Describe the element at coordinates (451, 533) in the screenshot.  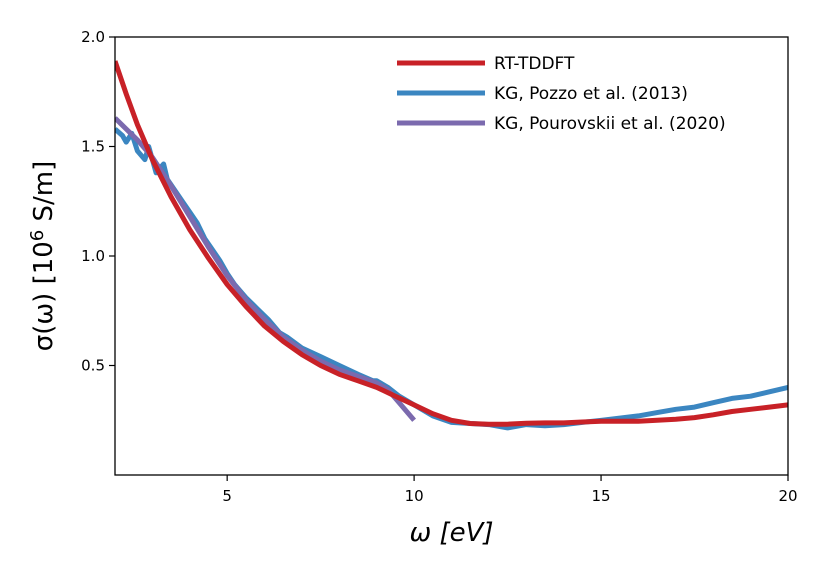
I see `x-axis-title: ω [eV]` at that location.